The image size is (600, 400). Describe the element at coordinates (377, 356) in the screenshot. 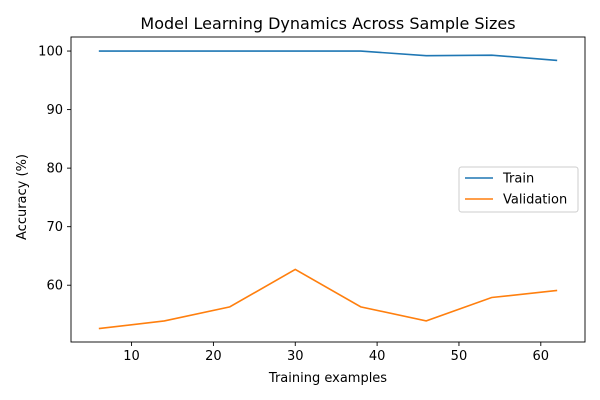

I see `x-tick-label: 40` at that location.